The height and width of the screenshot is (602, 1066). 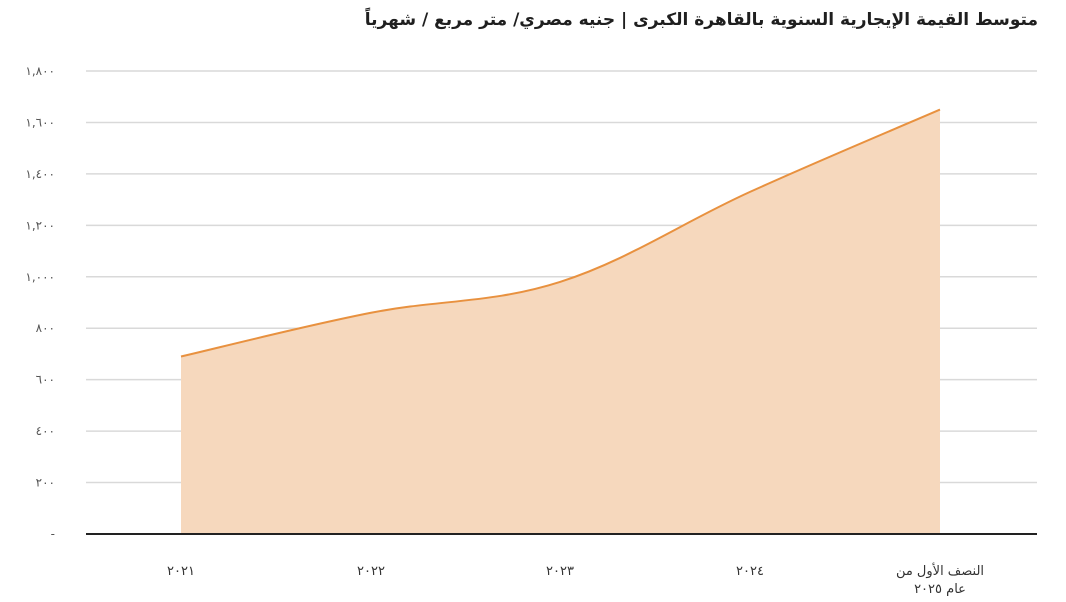 What do you see at coordinates (53, 534) in the screenshot?
I see `y-tick-label: -` at bounding box center [53, 534].